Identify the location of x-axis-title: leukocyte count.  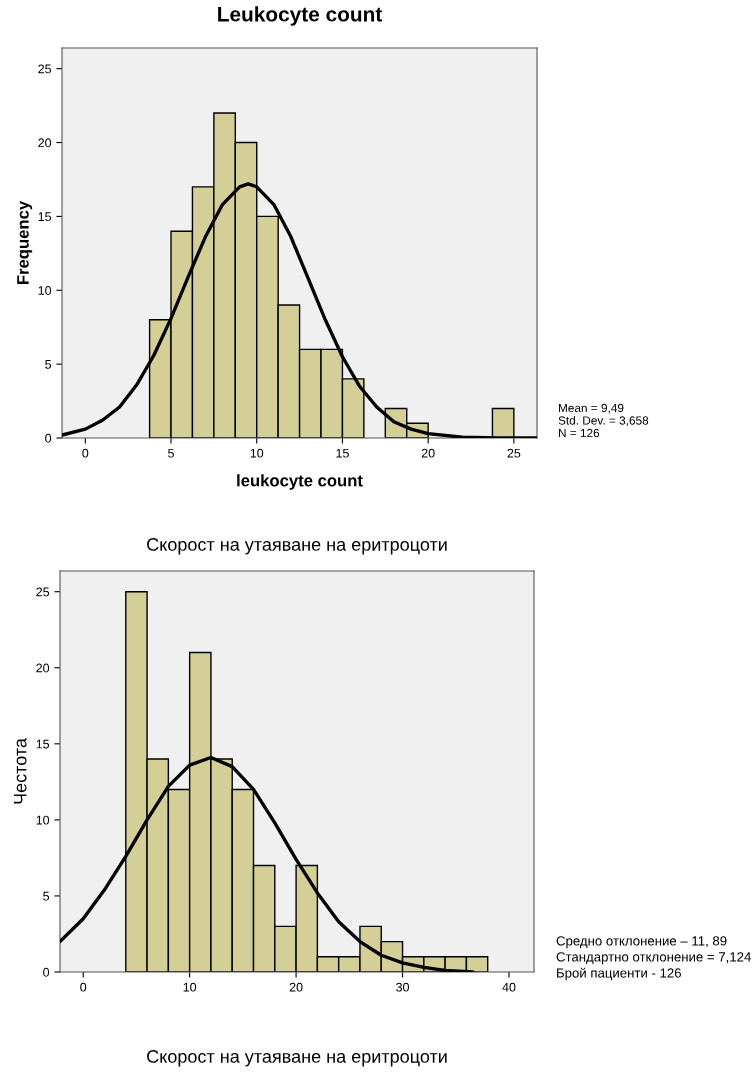
(300, 482).